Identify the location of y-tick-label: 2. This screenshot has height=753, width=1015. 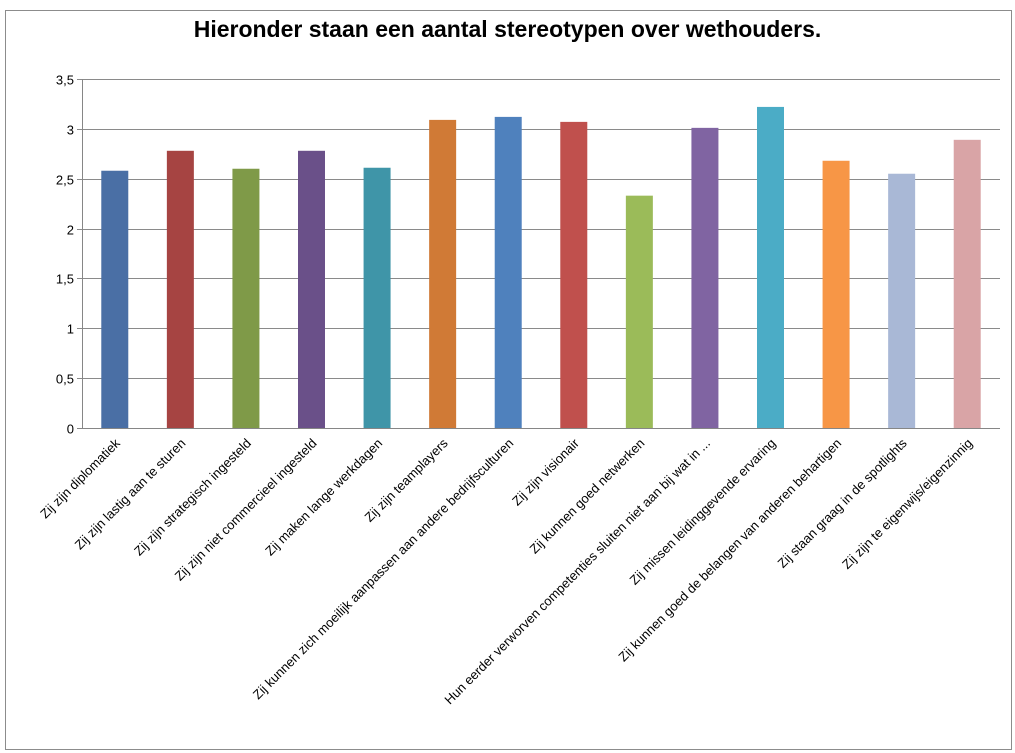
(70, 230).